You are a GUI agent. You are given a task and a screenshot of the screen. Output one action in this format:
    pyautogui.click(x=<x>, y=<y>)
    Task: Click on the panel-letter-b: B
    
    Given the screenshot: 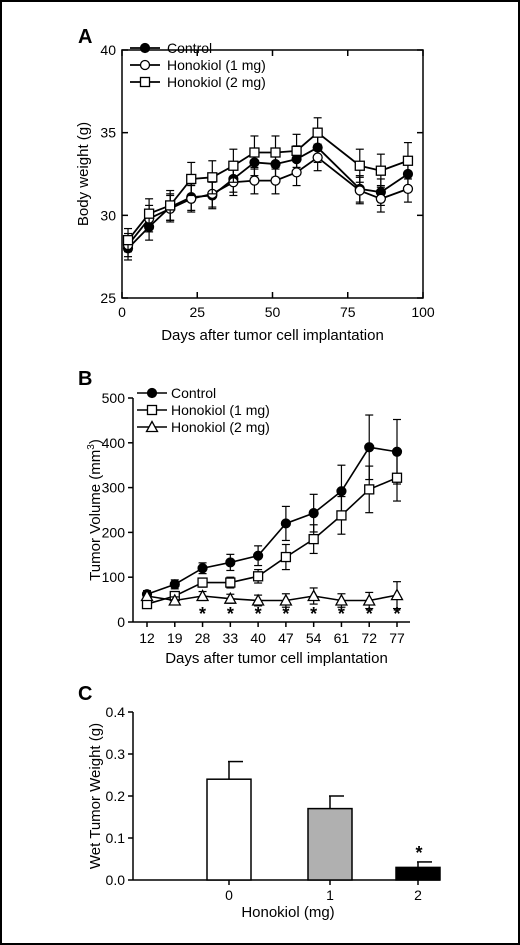 What is the action you would take?
    pyautogui.click(x=85, y=379)
    